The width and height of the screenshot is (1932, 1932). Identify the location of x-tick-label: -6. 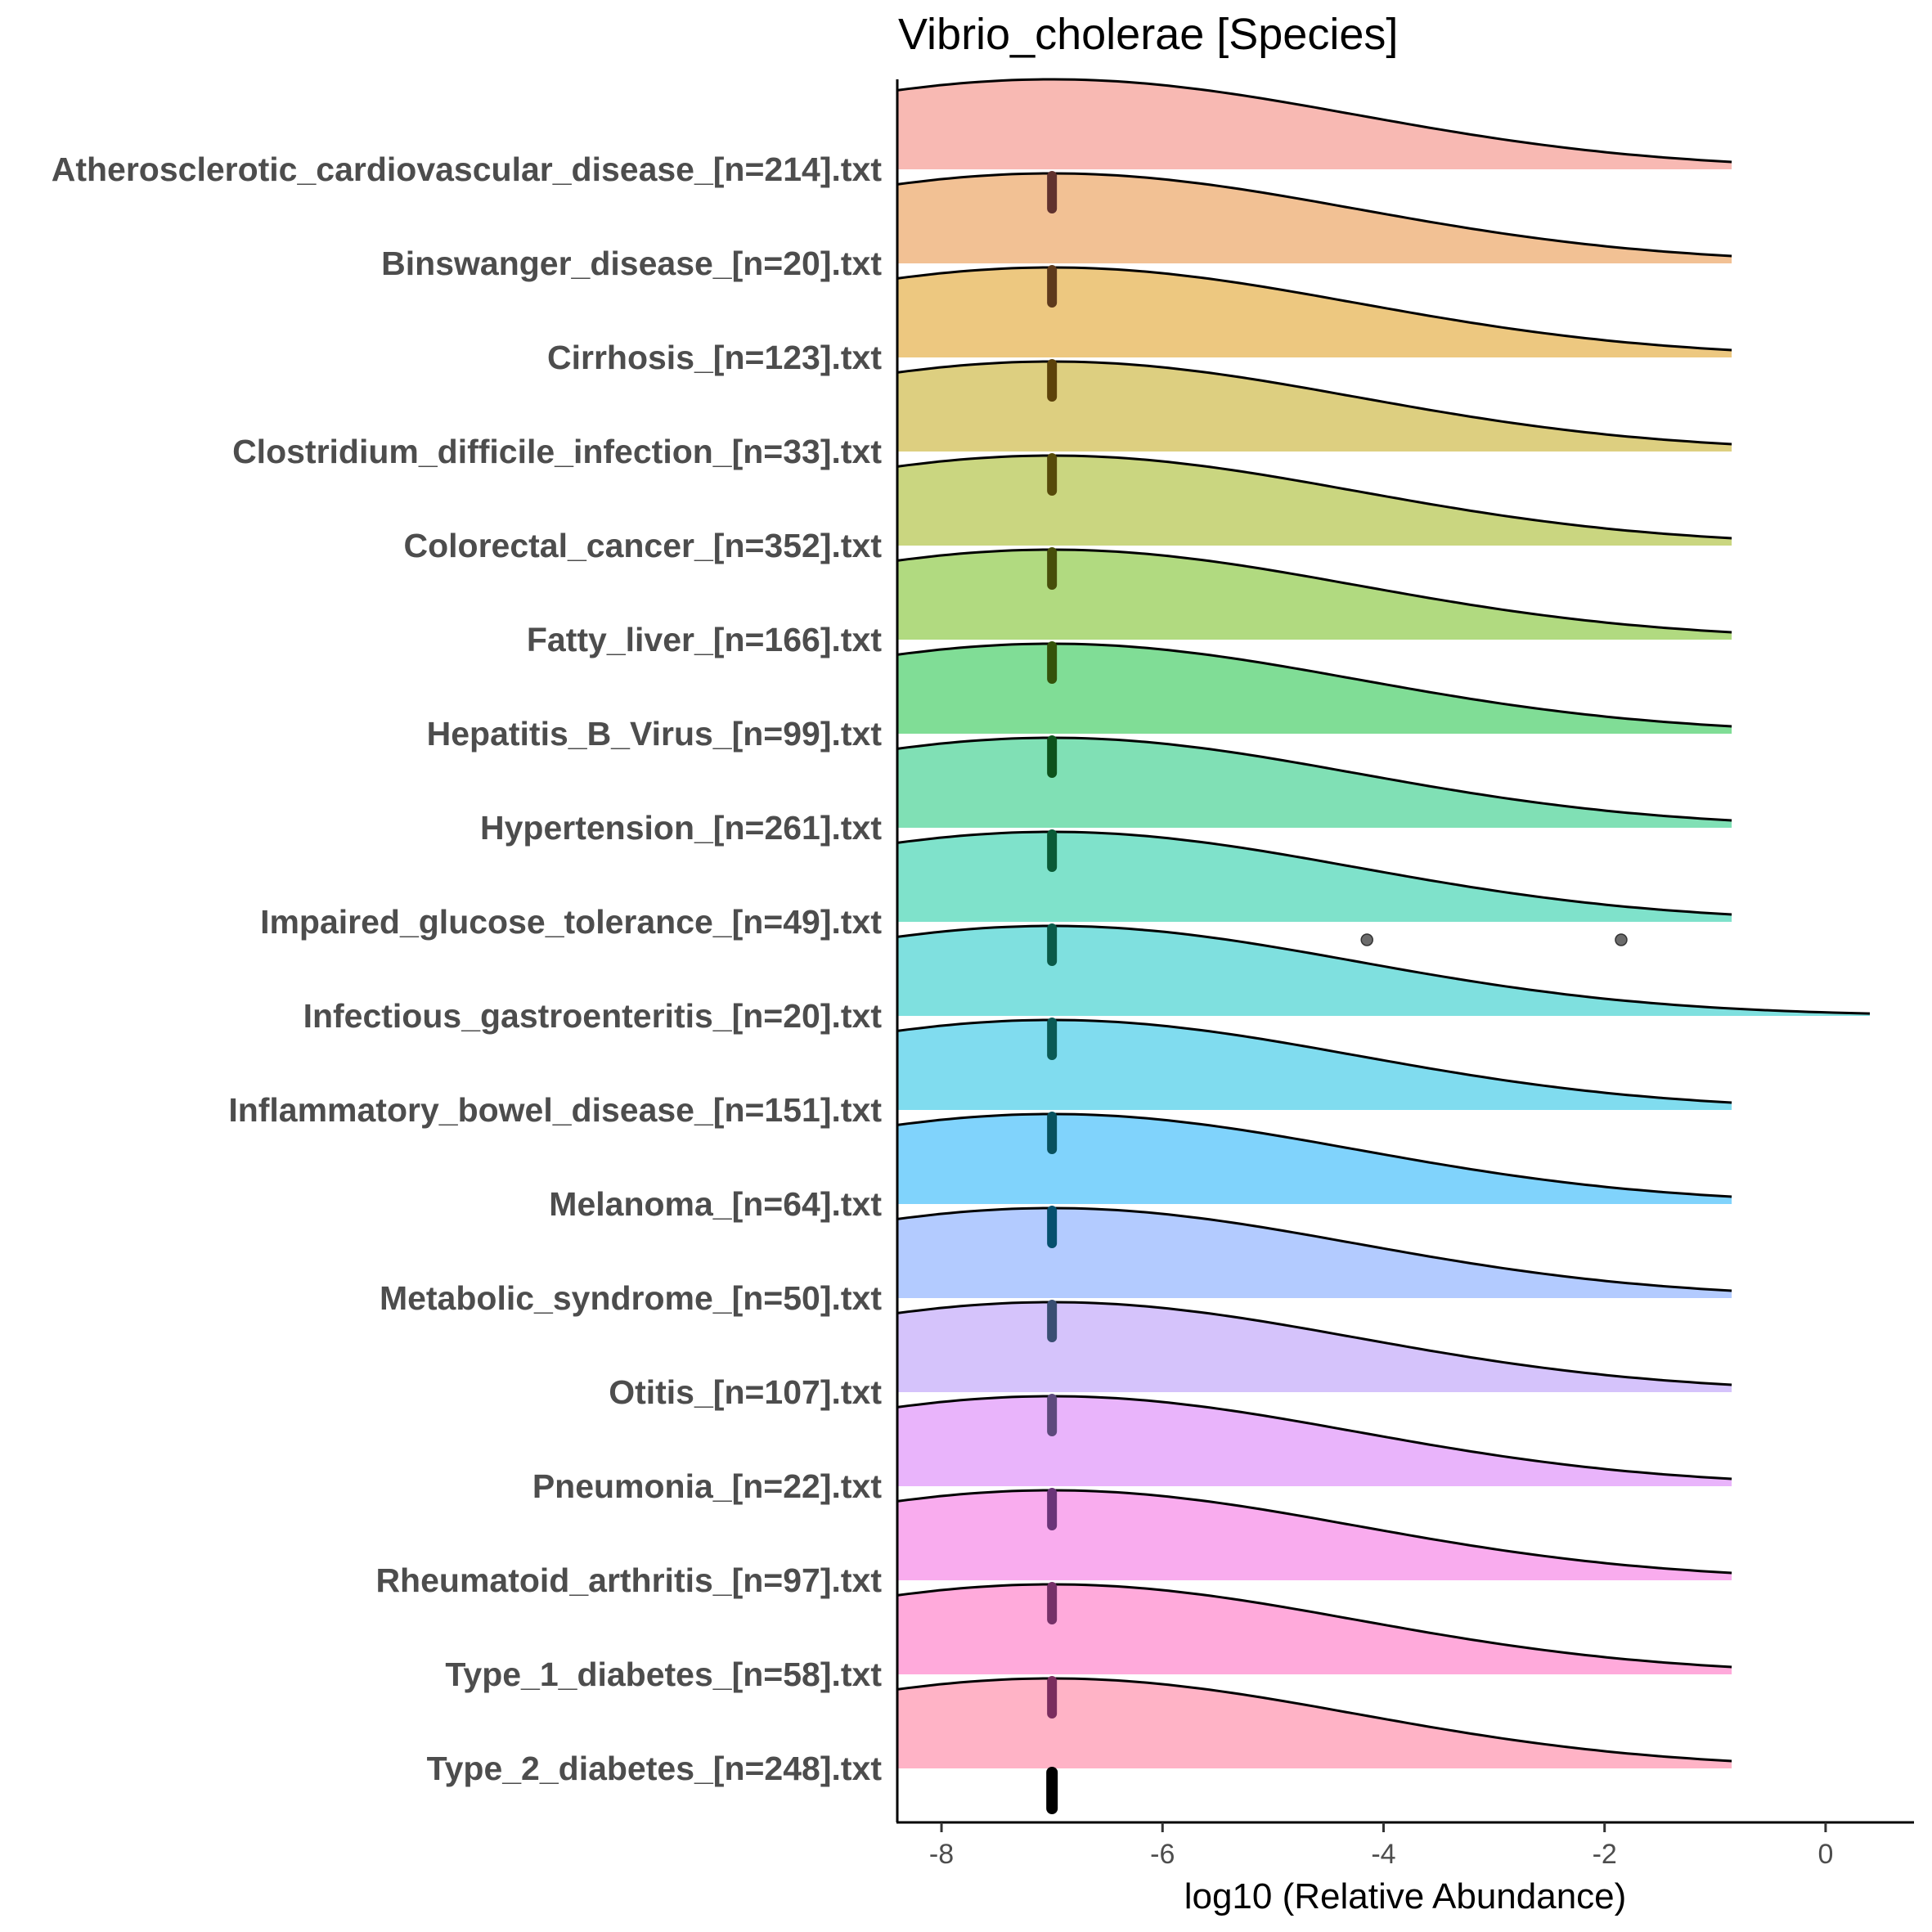
(1162, 1855).